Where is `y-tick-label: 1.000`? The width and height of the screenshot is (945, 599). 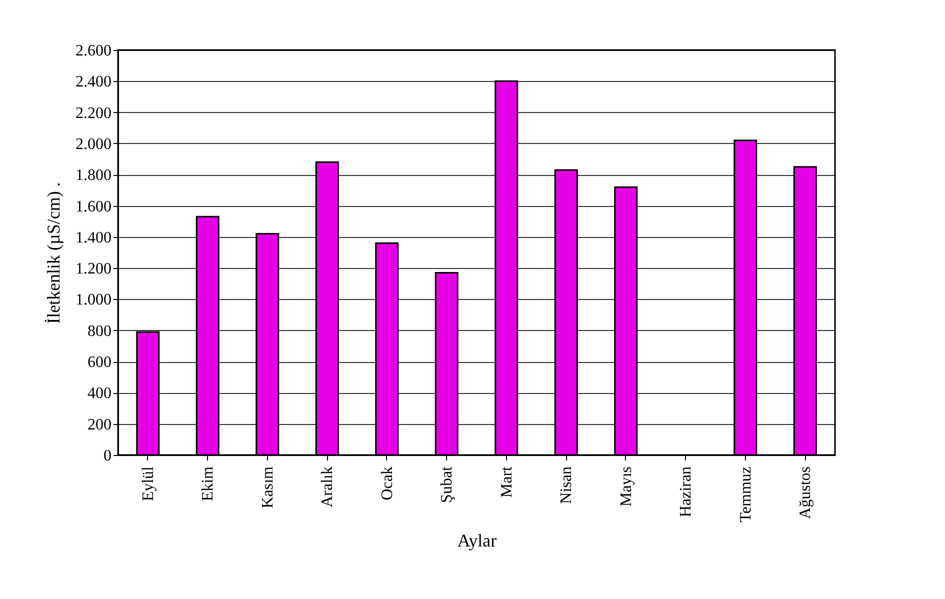 y-tick-label: 1.000 is located at coordinates (94, 300).